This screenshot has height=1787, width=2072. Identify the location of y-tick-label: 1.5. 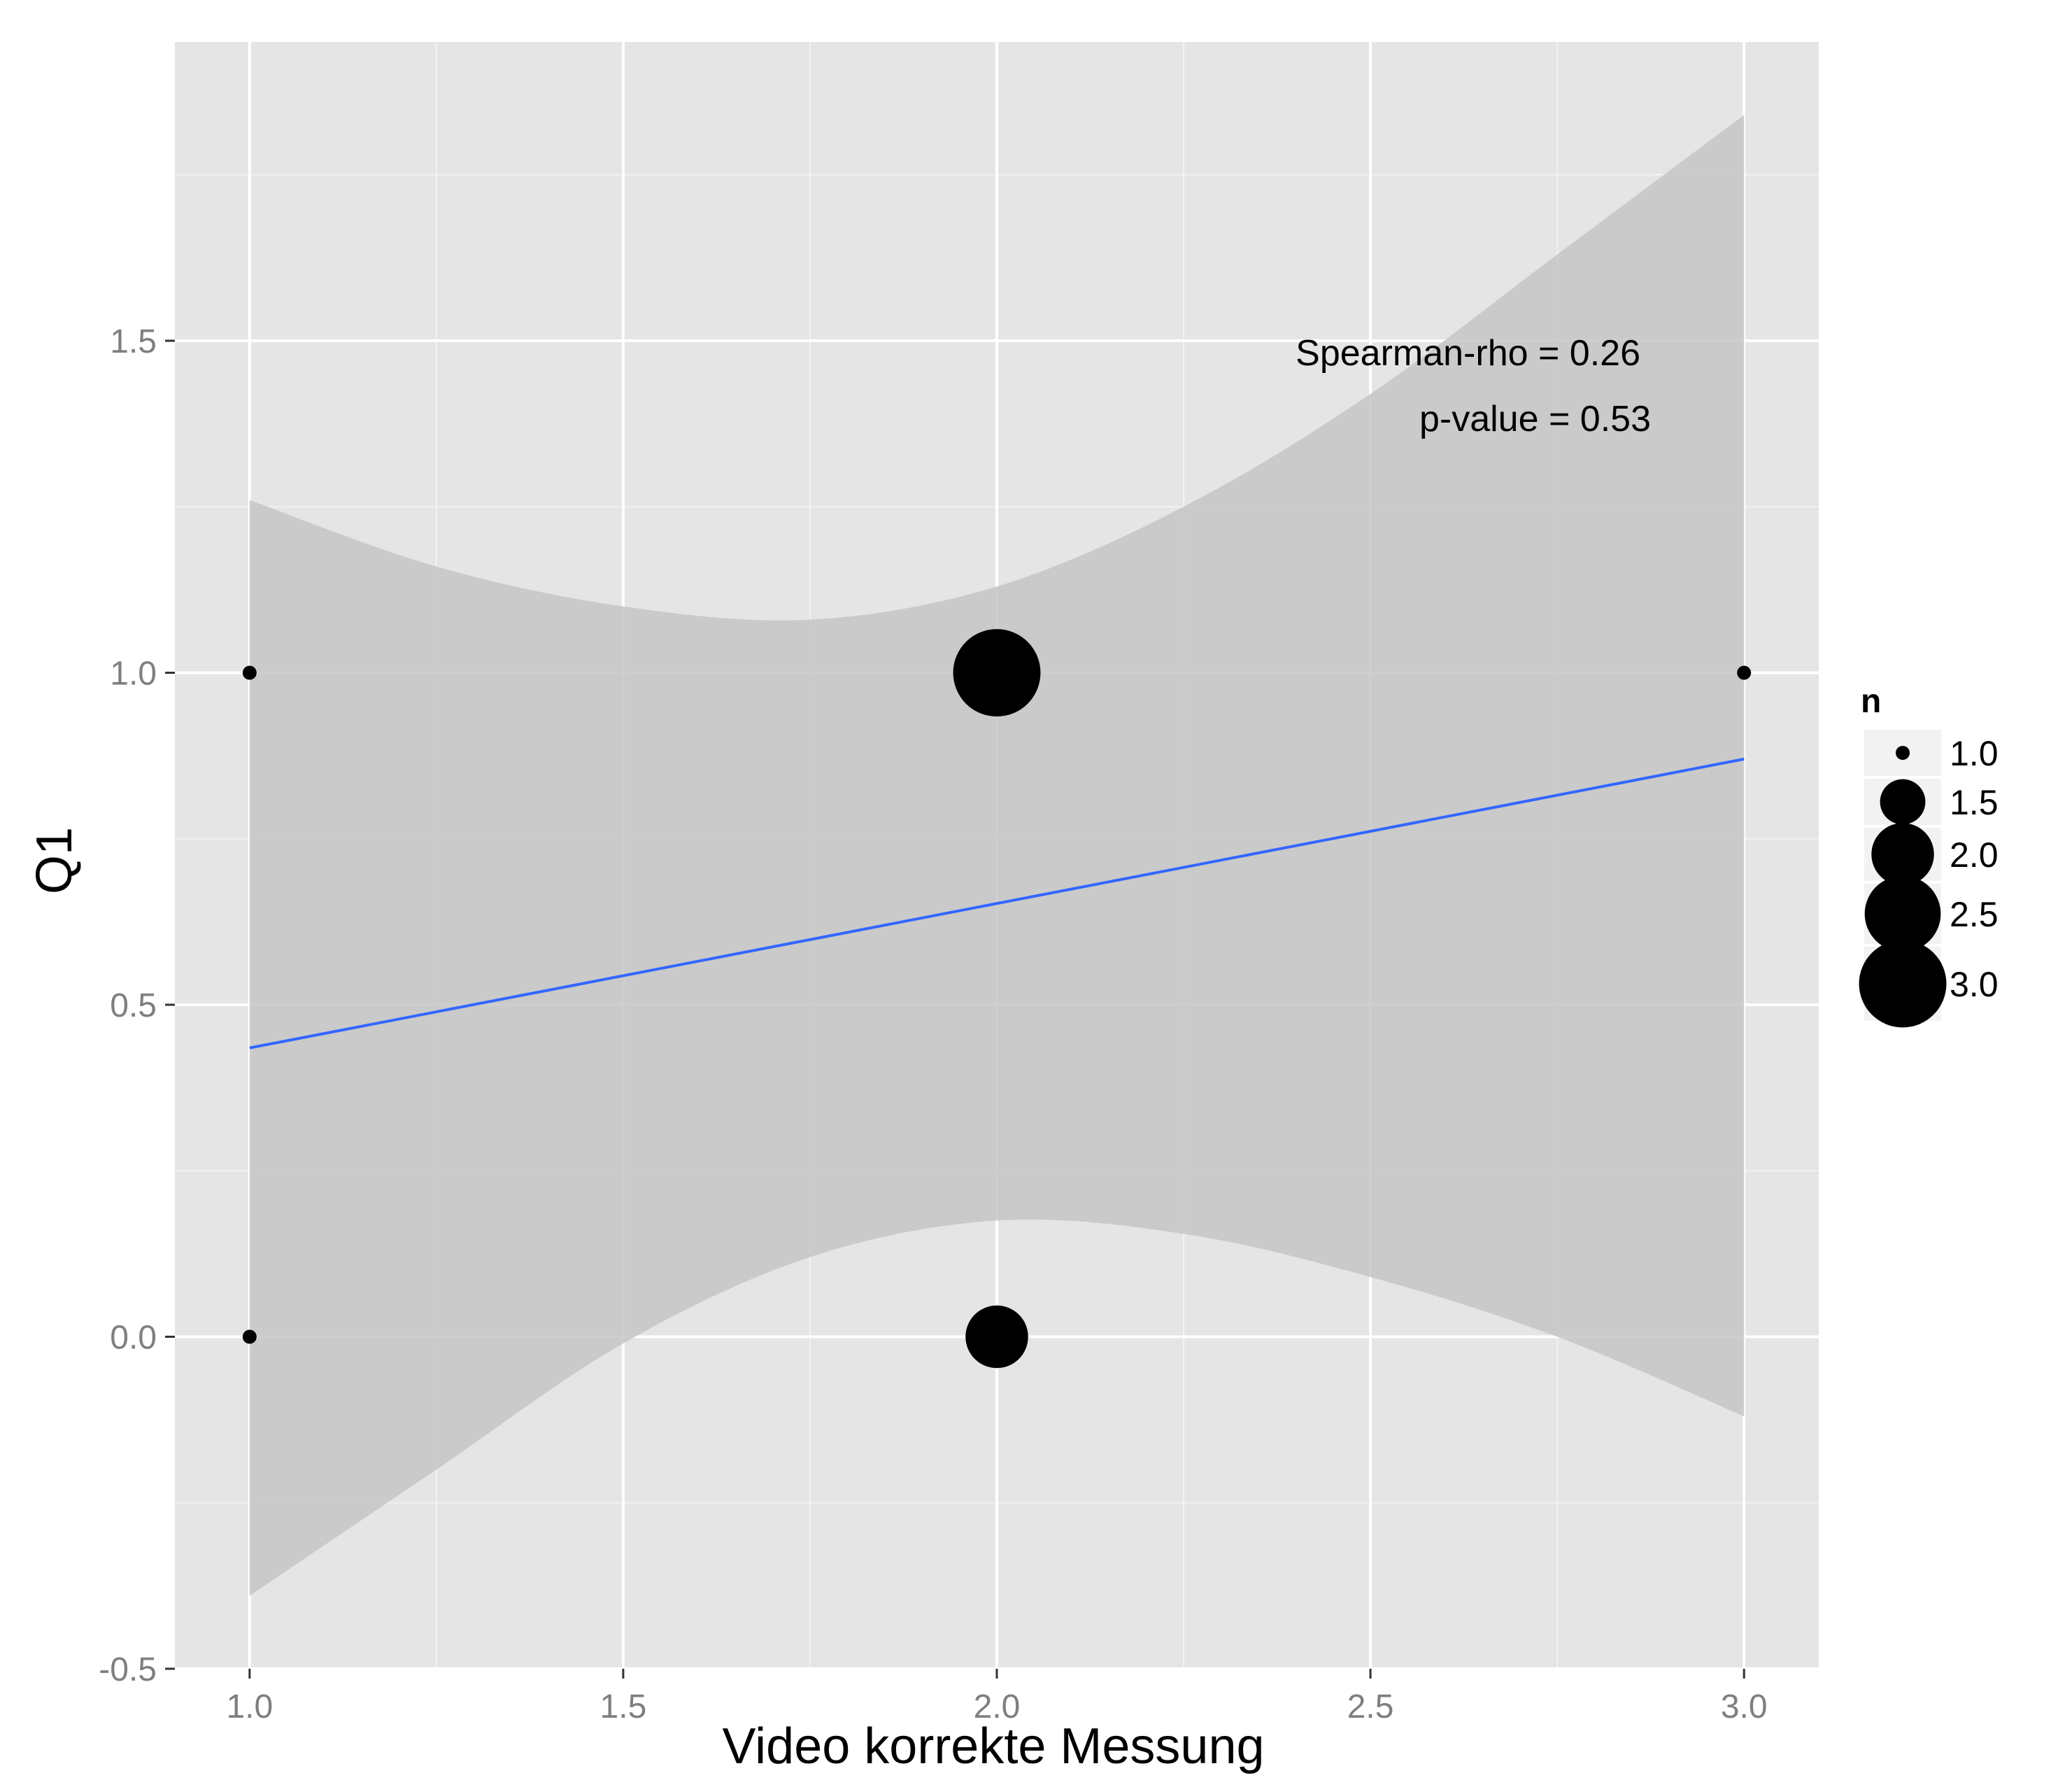
(133, 341).